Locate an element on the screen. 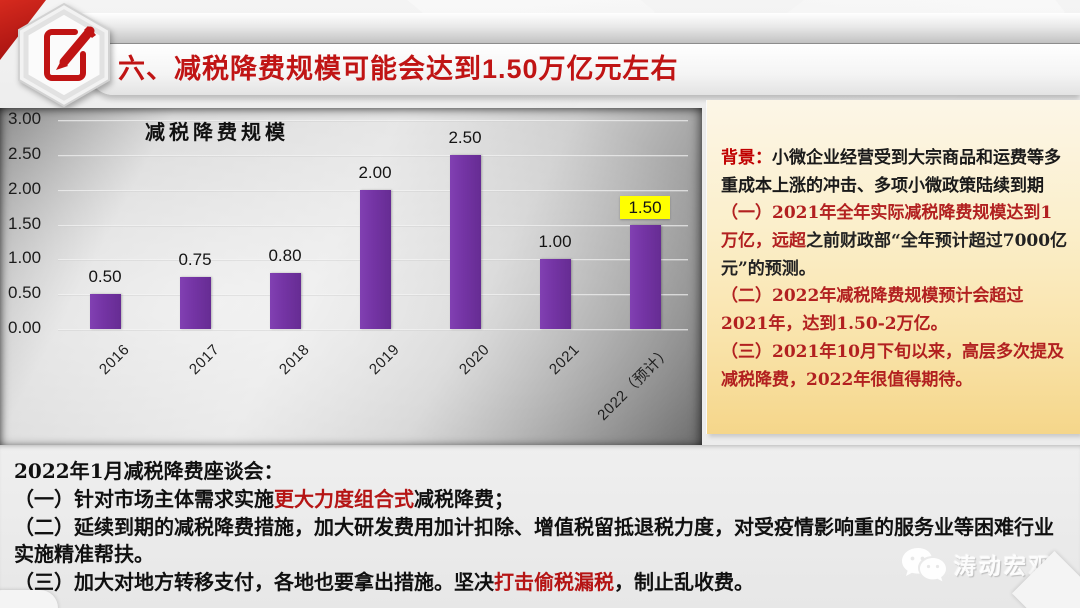 Image resolution: width=1080 pixels, height=608 pixels. bar-value-text: 2.50 is located at coordinates (465, 137).